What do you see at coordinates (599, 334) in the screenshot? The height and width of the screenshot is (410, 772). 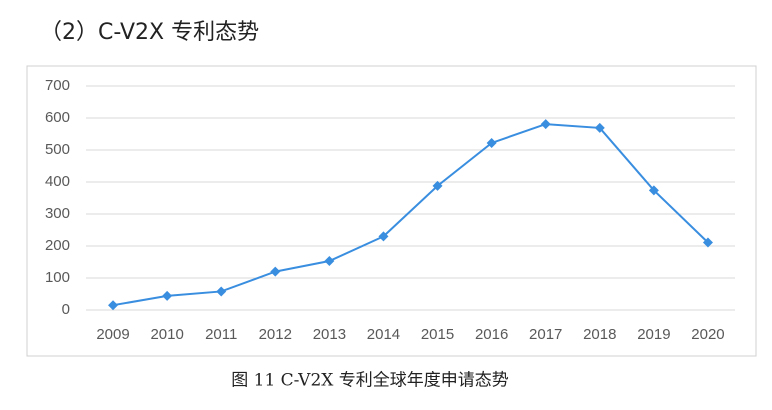 I see `x-tick-label: 2018` at bounding box center [599, 334].